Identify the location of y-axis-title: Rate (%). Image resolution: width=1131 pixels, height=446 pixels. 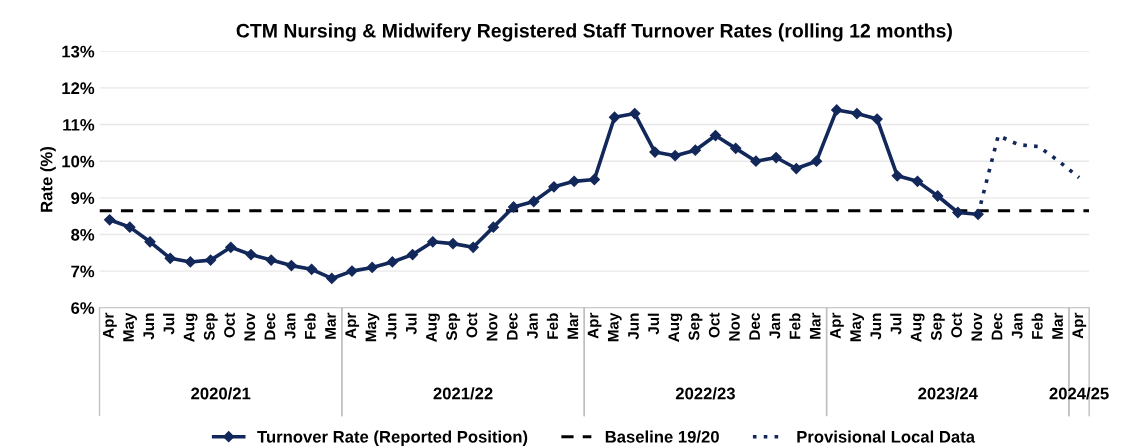
(48, 179).